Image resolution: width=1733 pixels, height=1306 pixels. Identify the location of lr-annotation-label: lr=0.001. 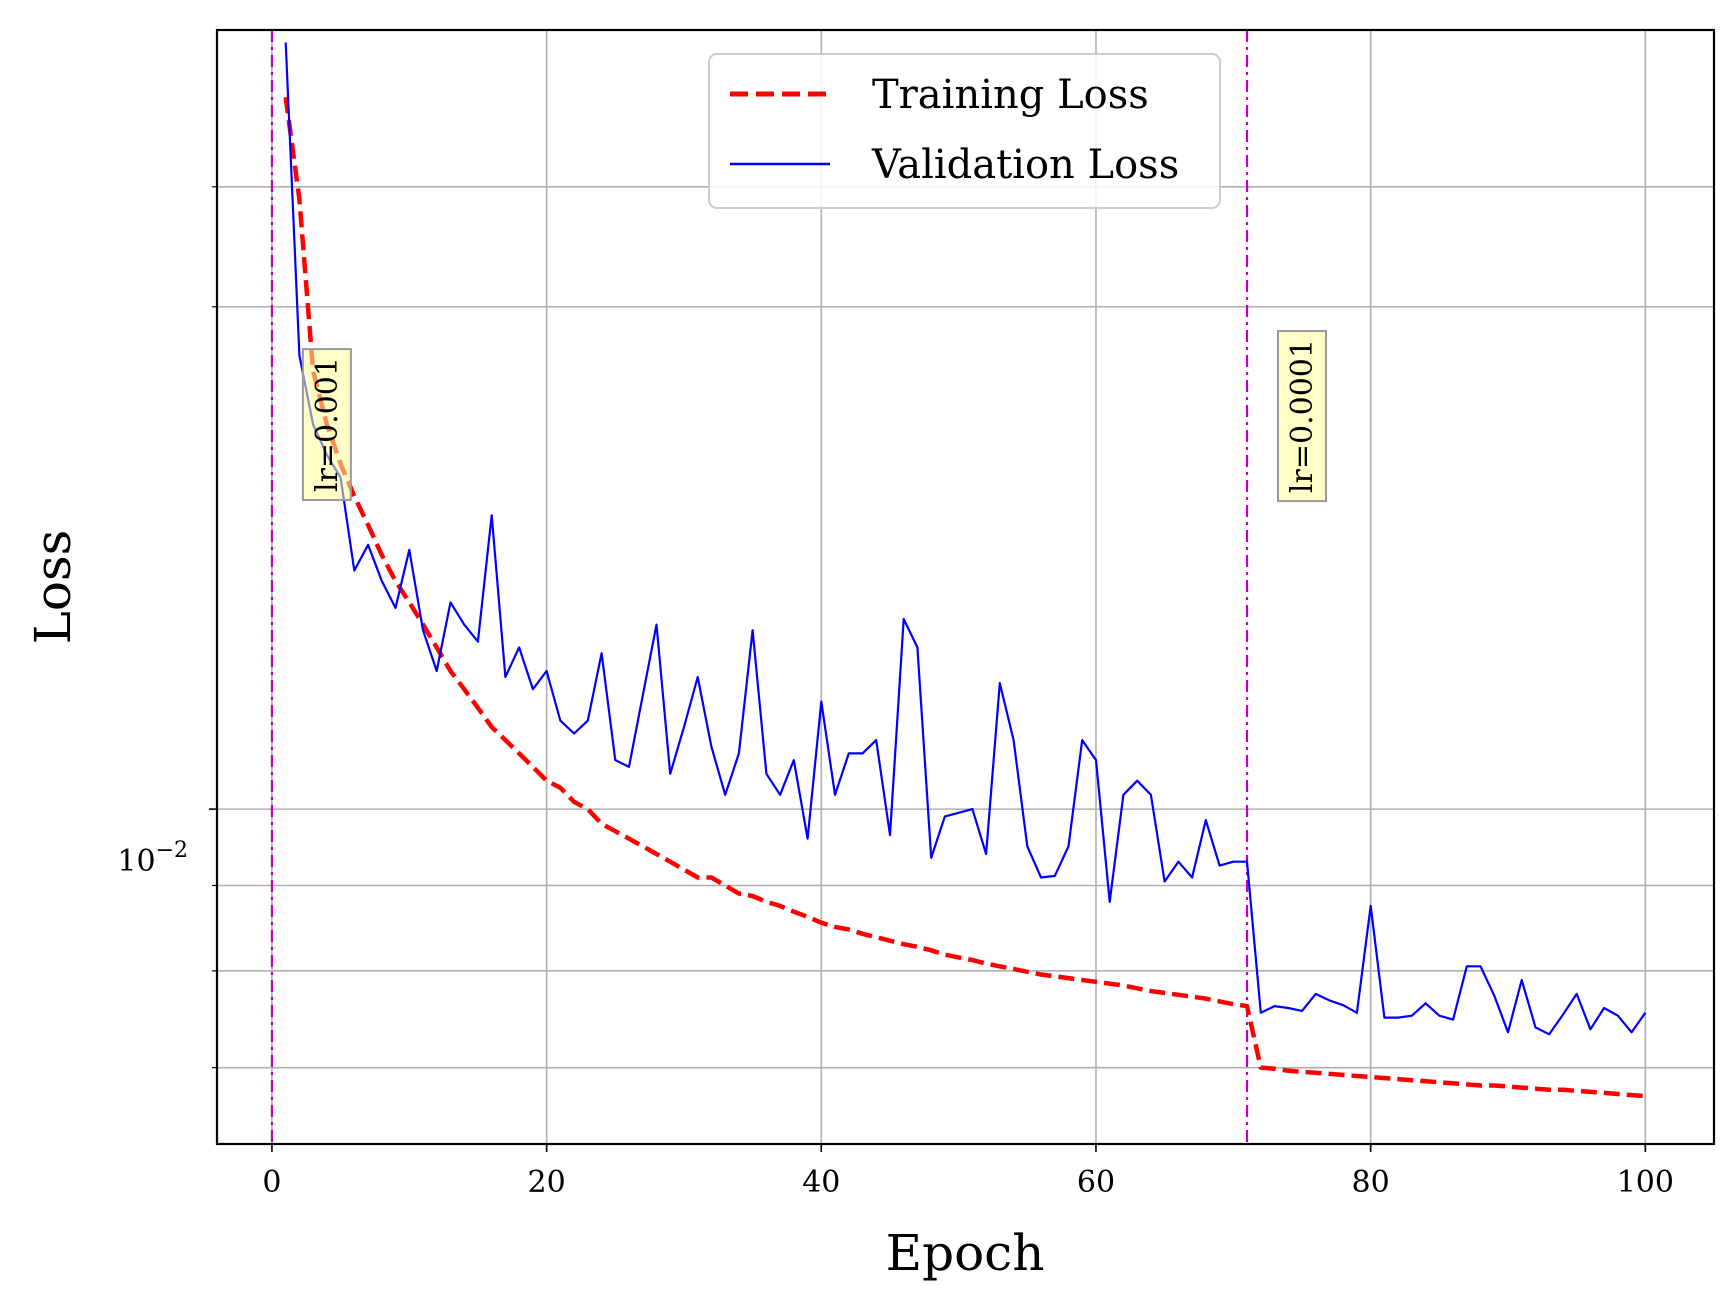
(327, 424).